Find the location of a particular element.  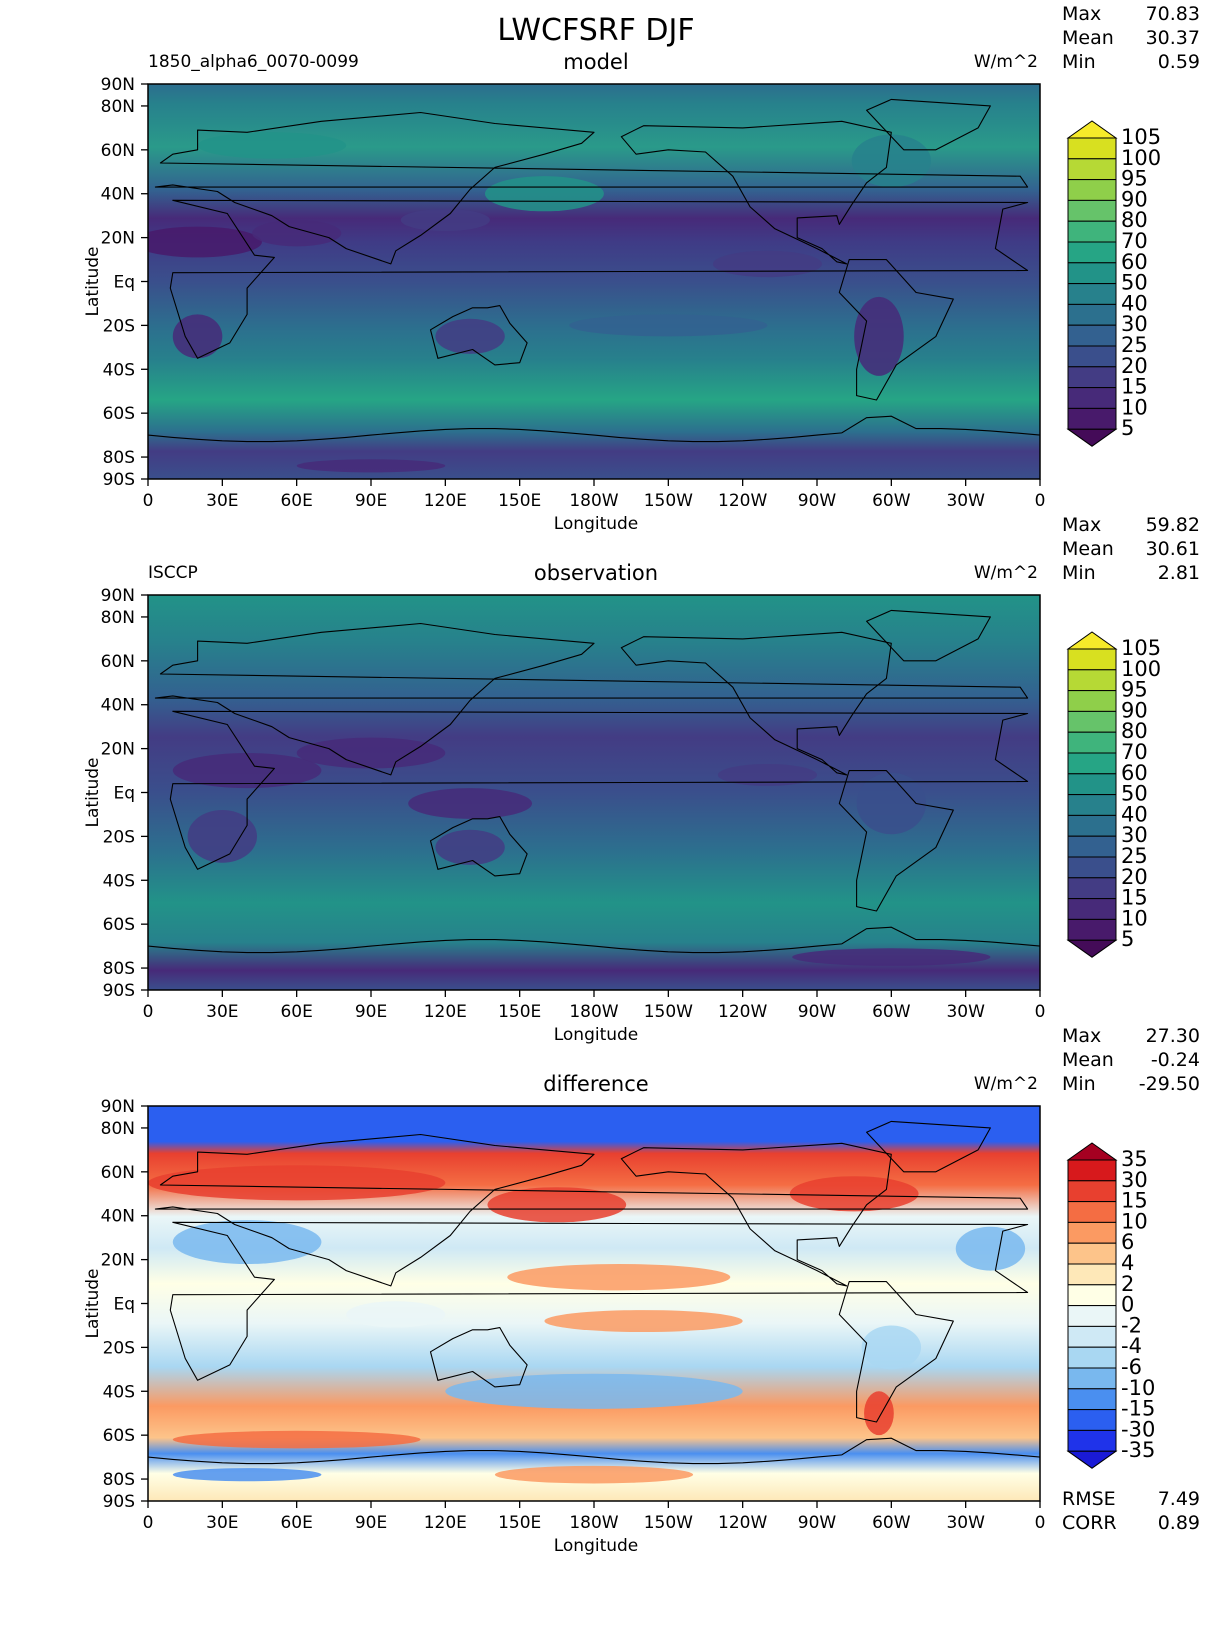

rmse-value: 7.49 is located at coordinates (1179, 1499).